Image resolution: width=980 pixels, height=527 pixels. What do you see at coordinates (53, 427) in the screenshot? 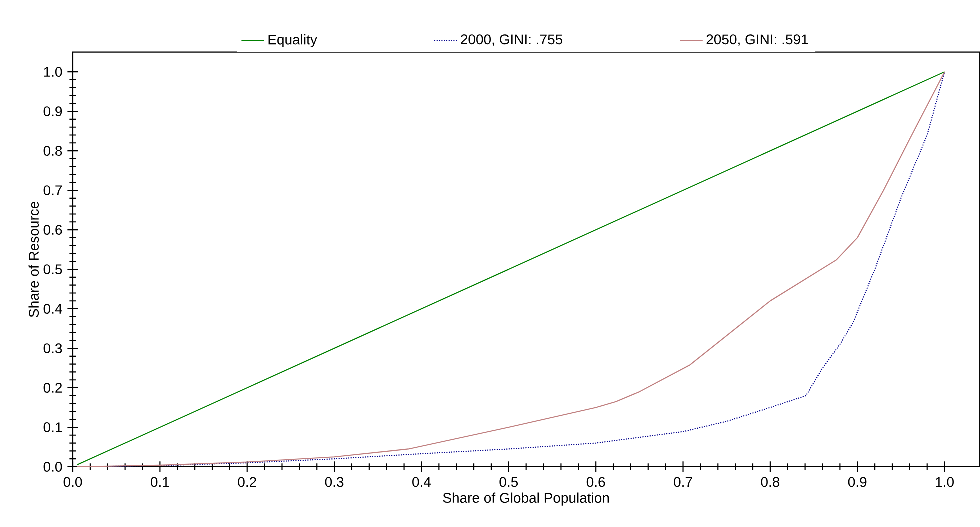
I see `y-tick-label: 0.1` at bounding box center [53, 427].